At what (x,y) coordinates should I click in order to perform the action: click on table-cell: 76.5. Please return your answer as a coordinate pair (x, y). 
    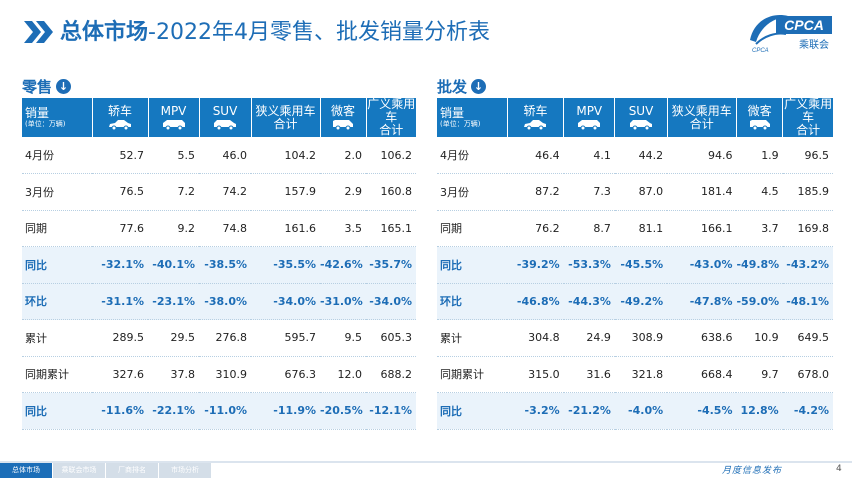
    Looking at the image, I should click on (120, 192).